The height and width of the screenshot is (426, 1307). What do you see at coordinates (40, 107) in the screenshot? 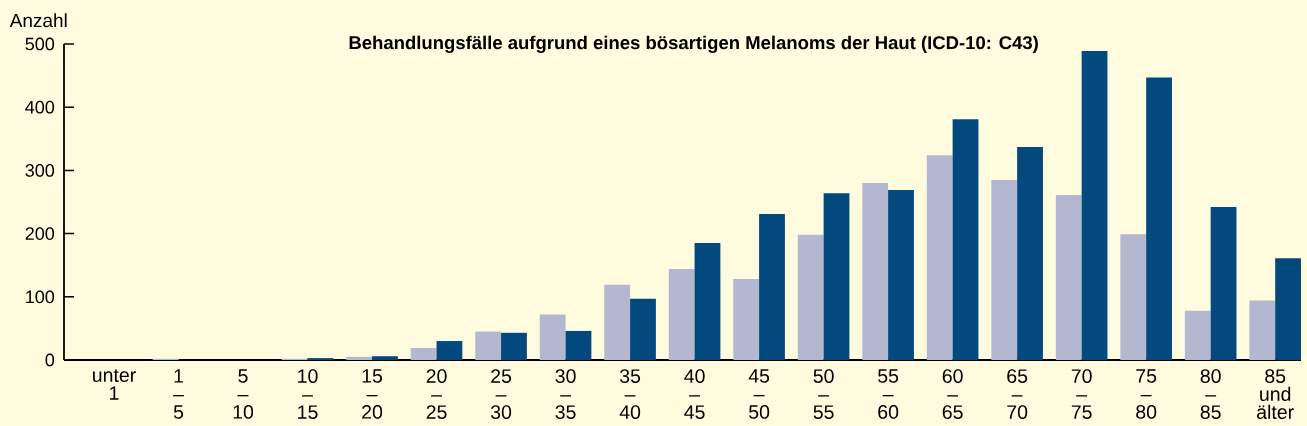
I see `y-tick-label: 400` at bounding box center [40, 107].